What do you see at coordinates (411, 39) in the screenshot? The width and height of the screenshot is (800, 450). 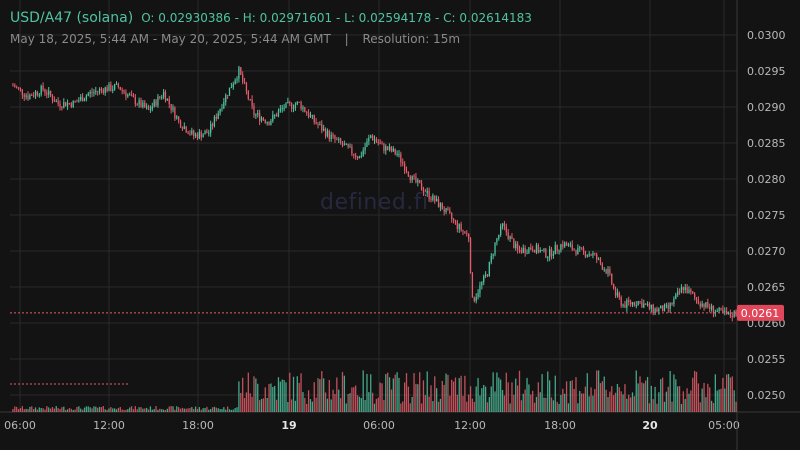 I see `resolution-label: Resolution: 15m` at bounding box center [411, 39].